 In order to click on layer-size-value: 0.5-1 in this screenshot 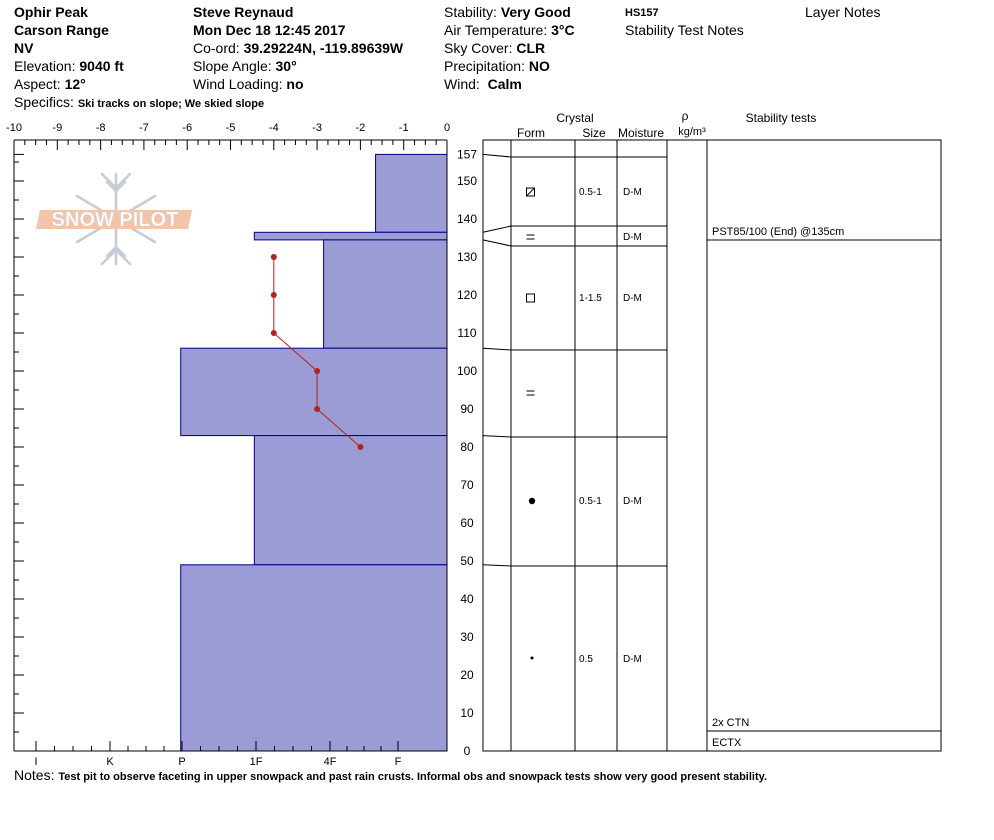, I will do `click(590, 192)`.